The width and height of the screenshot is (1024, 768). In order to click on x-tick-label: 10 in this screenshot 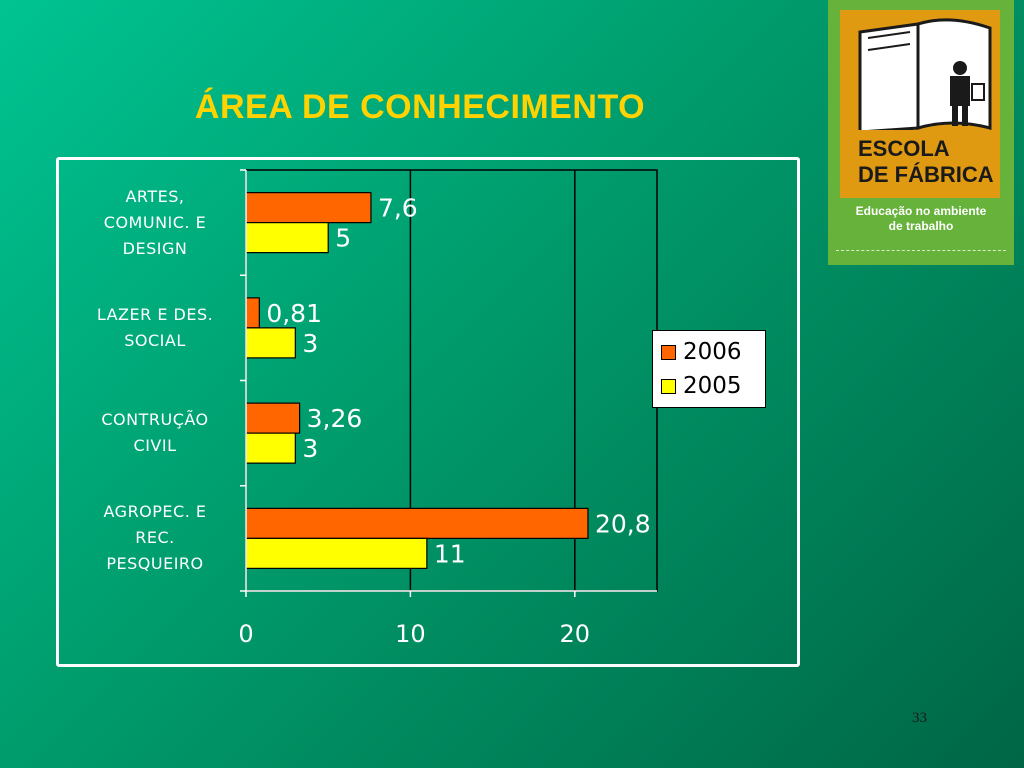, I will do `click(410, 634)`.